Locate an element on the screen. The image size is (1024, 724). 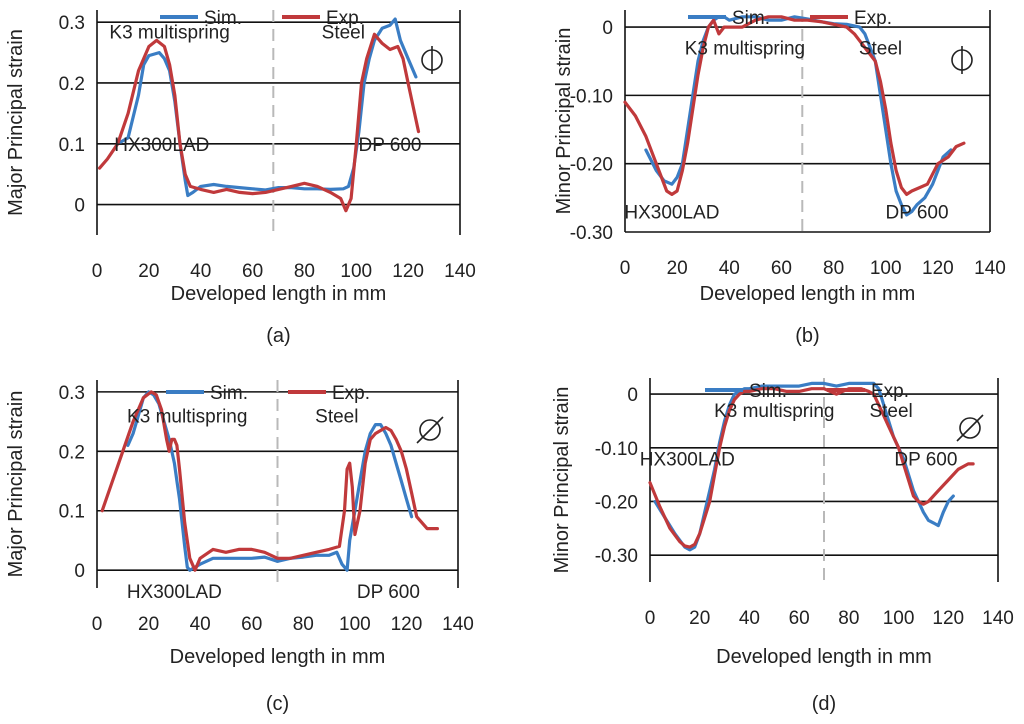
panel-label: (c) is located at coordinates (277, 704).